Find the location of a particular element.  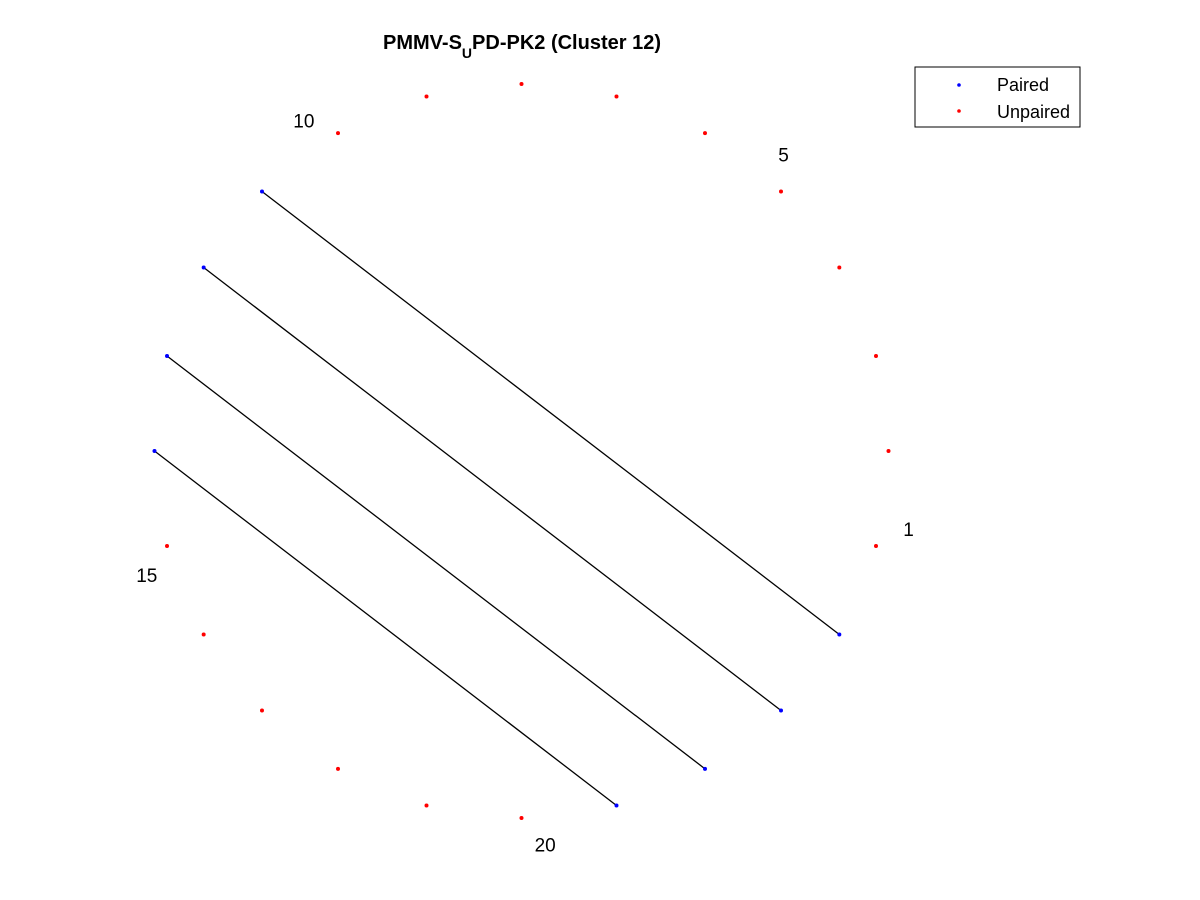

legend-label-unpaired: Unpaired is located at coordinates (1033, 112).